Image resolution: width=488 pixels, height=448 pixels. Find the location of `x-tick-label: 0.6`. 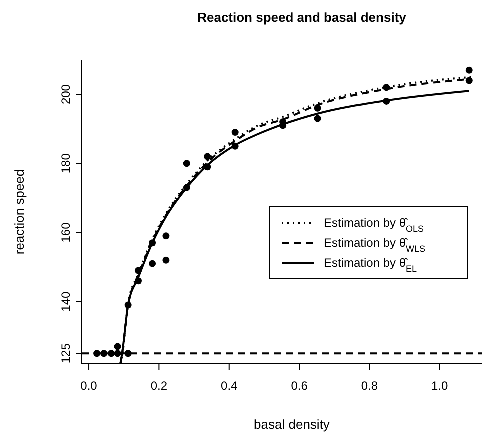

x-tick-label: 0.6 is located at coordinates (299, 386).